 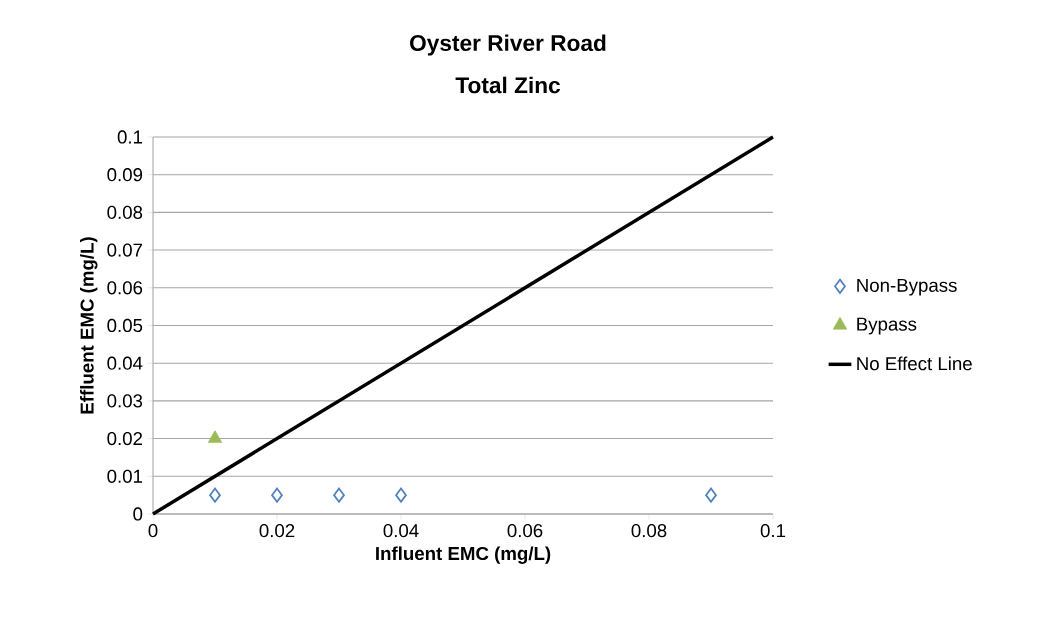 What do you see at coordinates (130, 137) in the screenshot?
I see `y-tick-label: 0.1` at bounding box center [130, 137].